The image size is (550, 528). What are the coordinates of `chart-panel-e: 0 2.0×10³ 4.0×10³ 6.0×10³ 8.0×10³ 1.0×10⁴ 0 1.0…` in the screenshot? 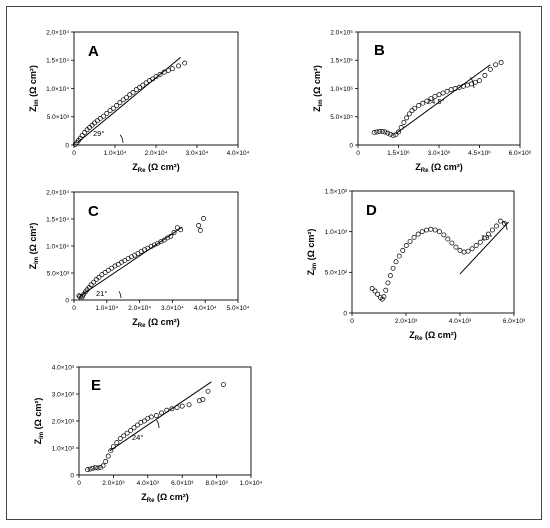 It's located at (148, 434).